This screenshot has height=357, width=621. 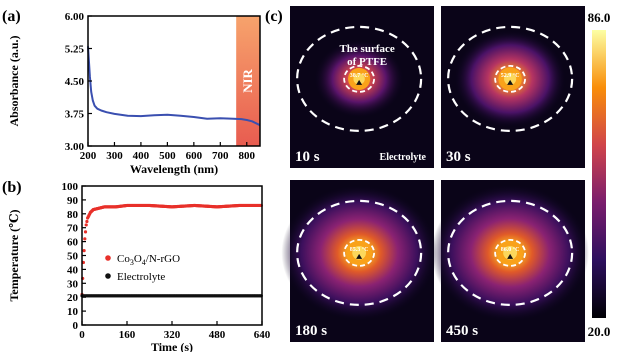 I want to click on x-tick-label-a: 600, so click(x=194, y=156).